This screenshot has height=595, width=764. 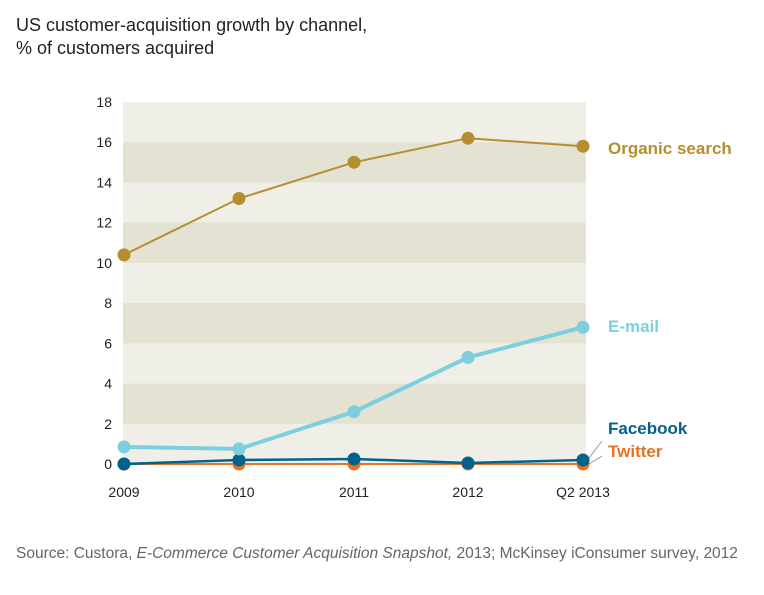 I want to click on y-tick-label: 2, so click(x=108, y=424).